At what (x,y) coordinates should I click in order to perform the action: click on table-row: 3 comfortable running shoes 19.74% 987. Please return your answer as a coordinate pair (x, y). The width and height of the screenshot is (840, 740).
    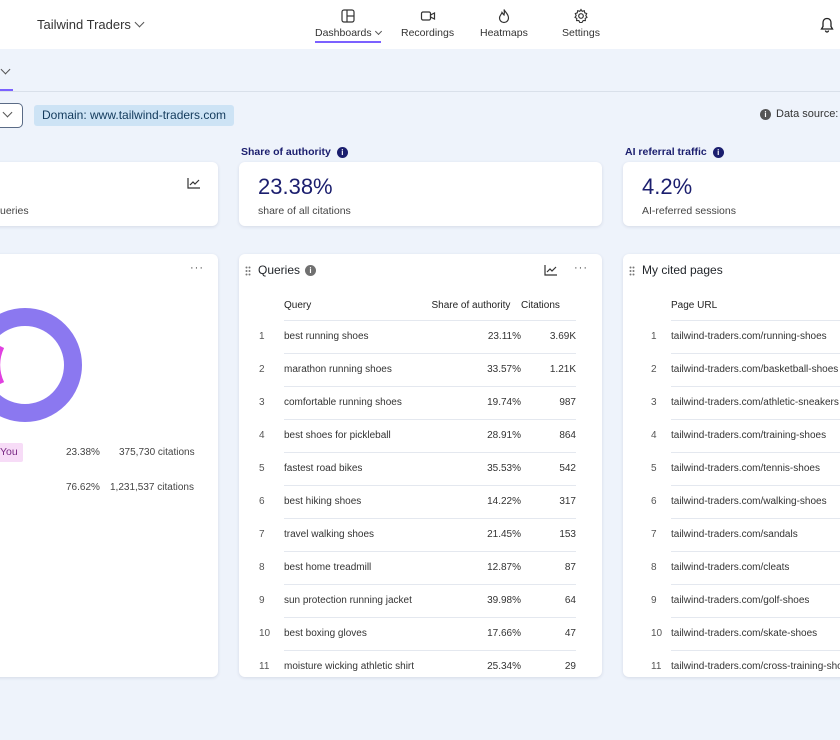
    Looking at the image, I should click on (417, 402).